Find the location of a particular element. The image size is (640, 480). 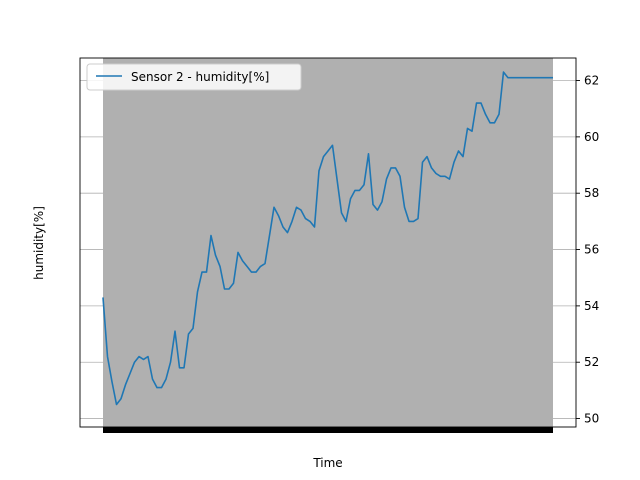

x-axis-title: Time is located at coordinates (327, 463).